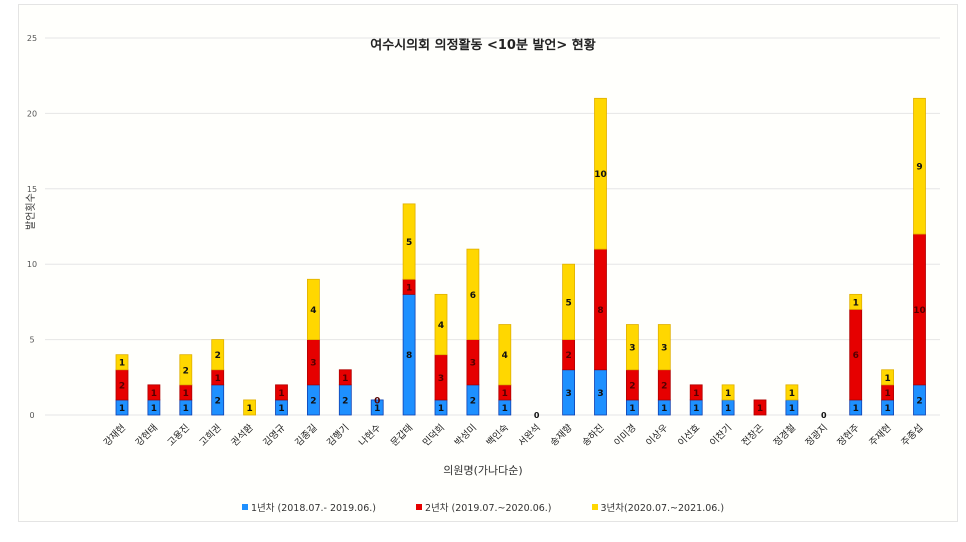 Image resolution: width=966 pixels, height=542 pixels. What do you see at coordinates (753, 435) in the screenshot?
I see `x-tick-label: 전창곤` at bounding box center [753, 435].